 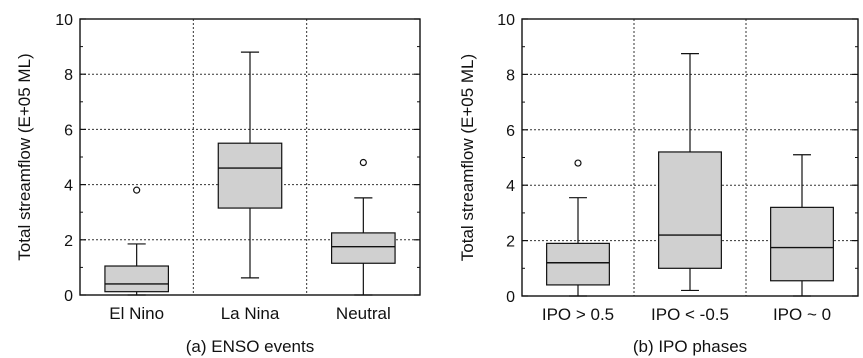 I want to click on chart-caption: (a) ENSO events, so click(x=250, y=346).